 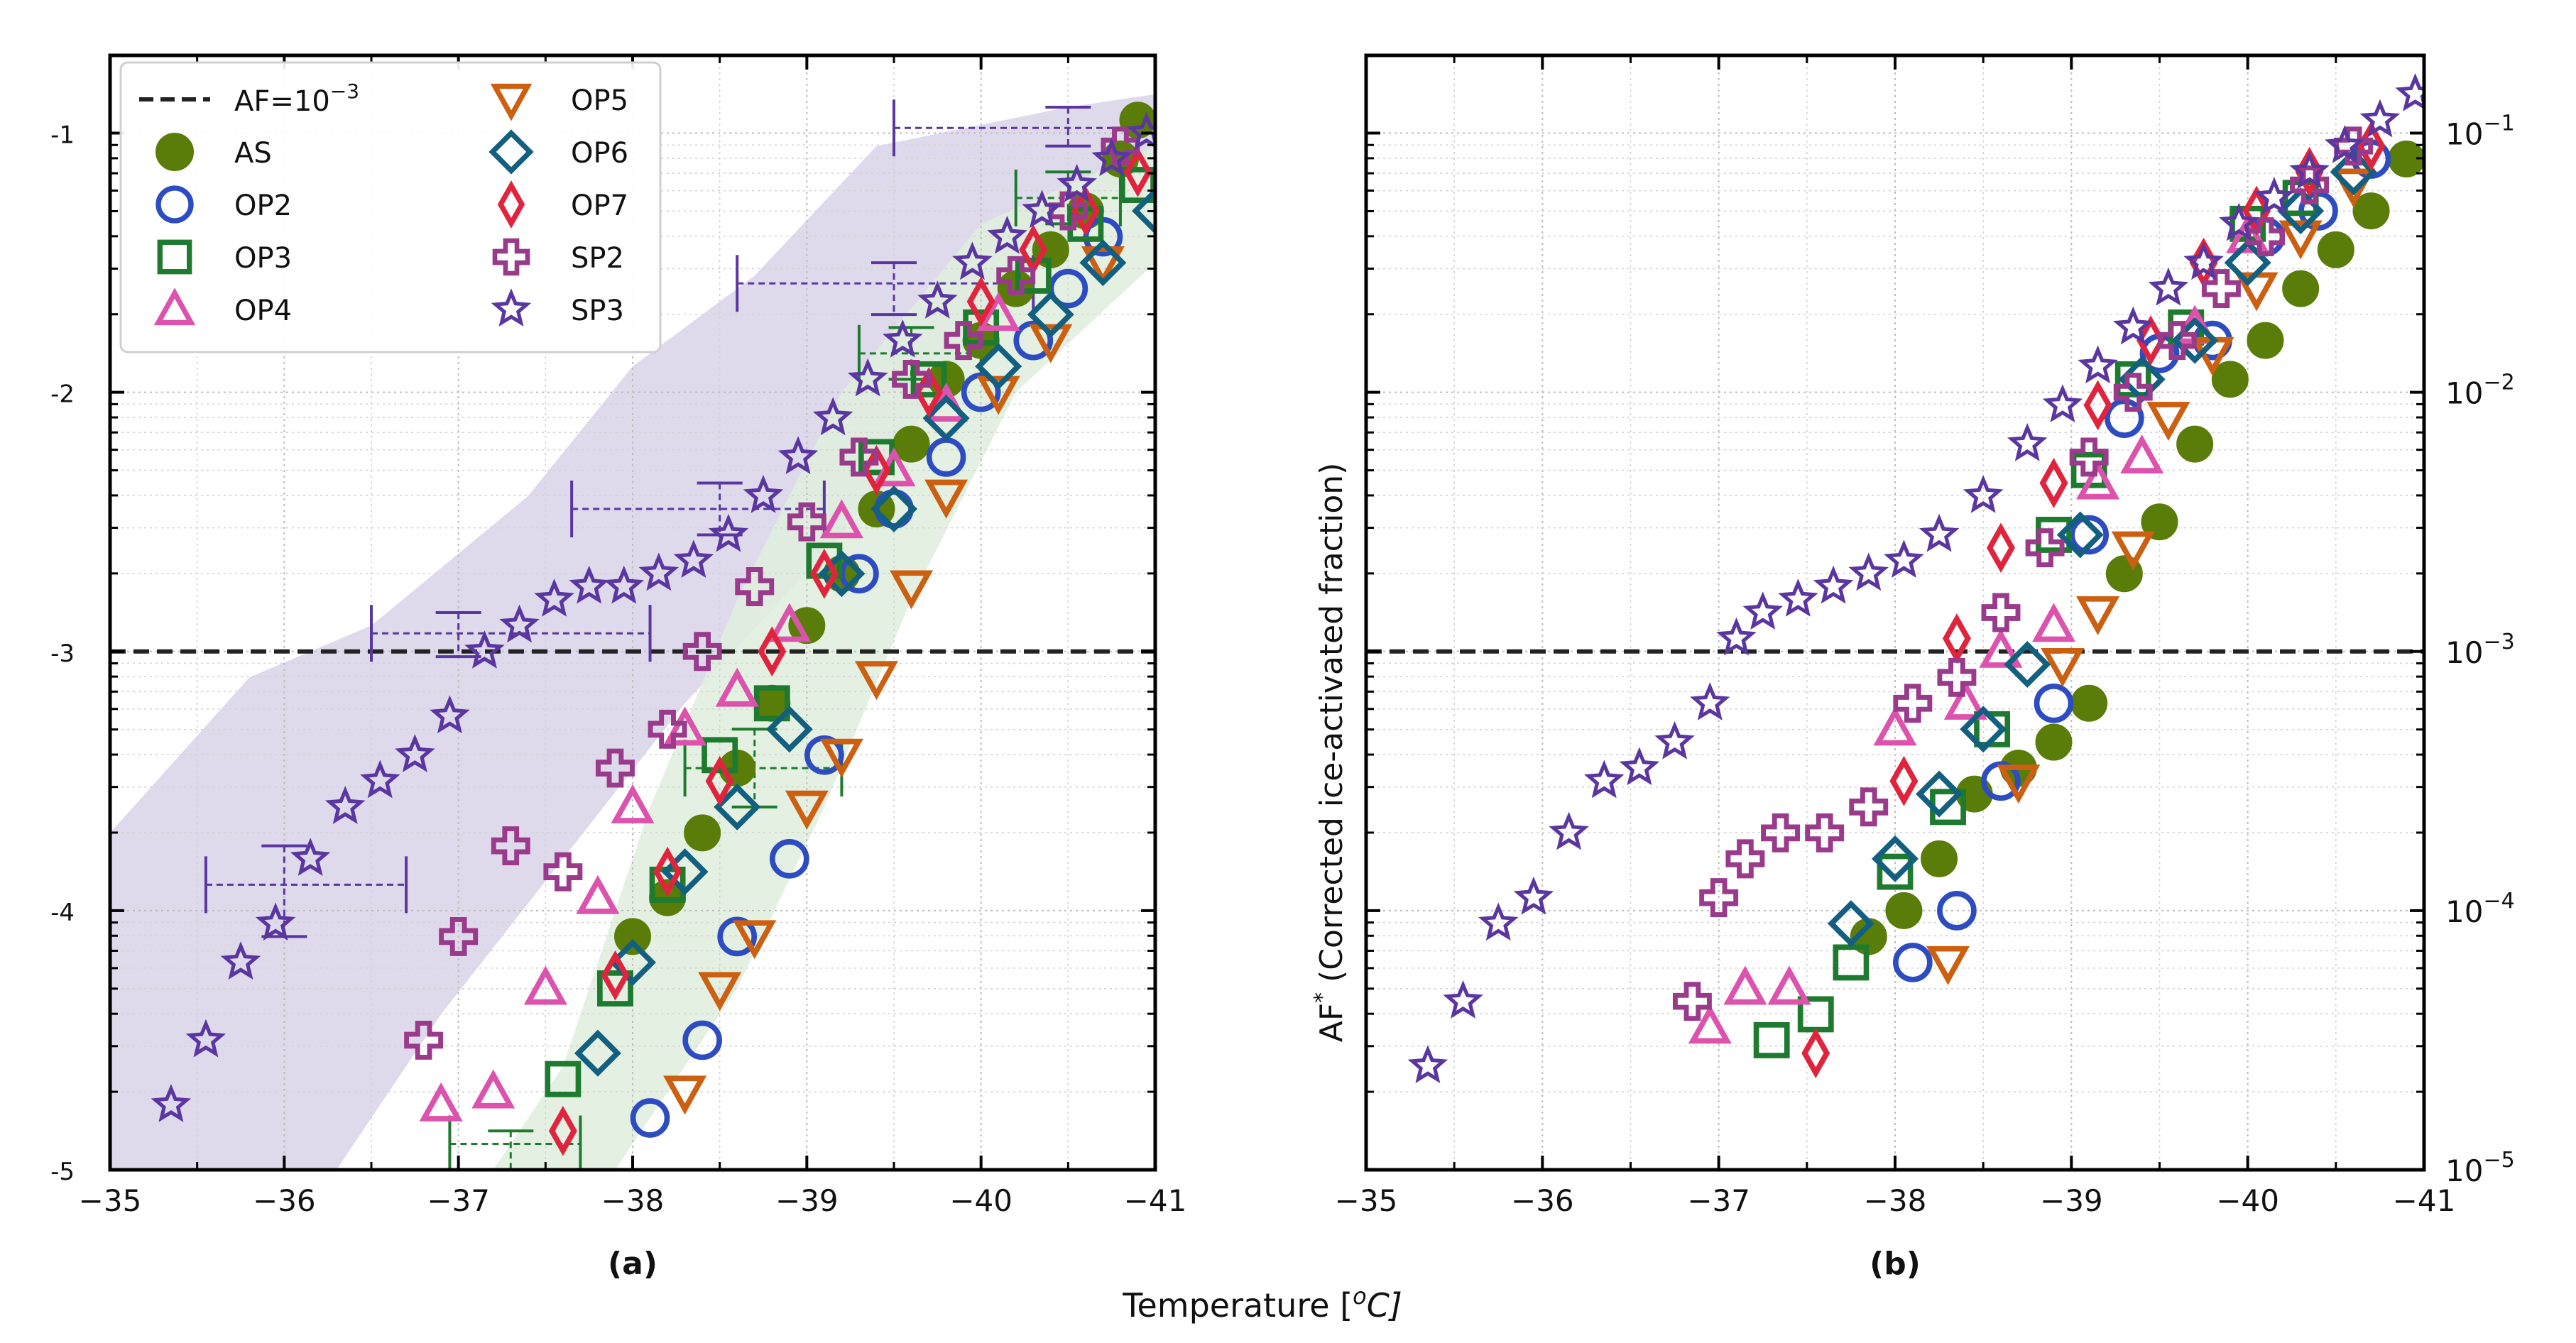 I want to click on legend-label-sp2: SP2, so click(x=597, y=258).